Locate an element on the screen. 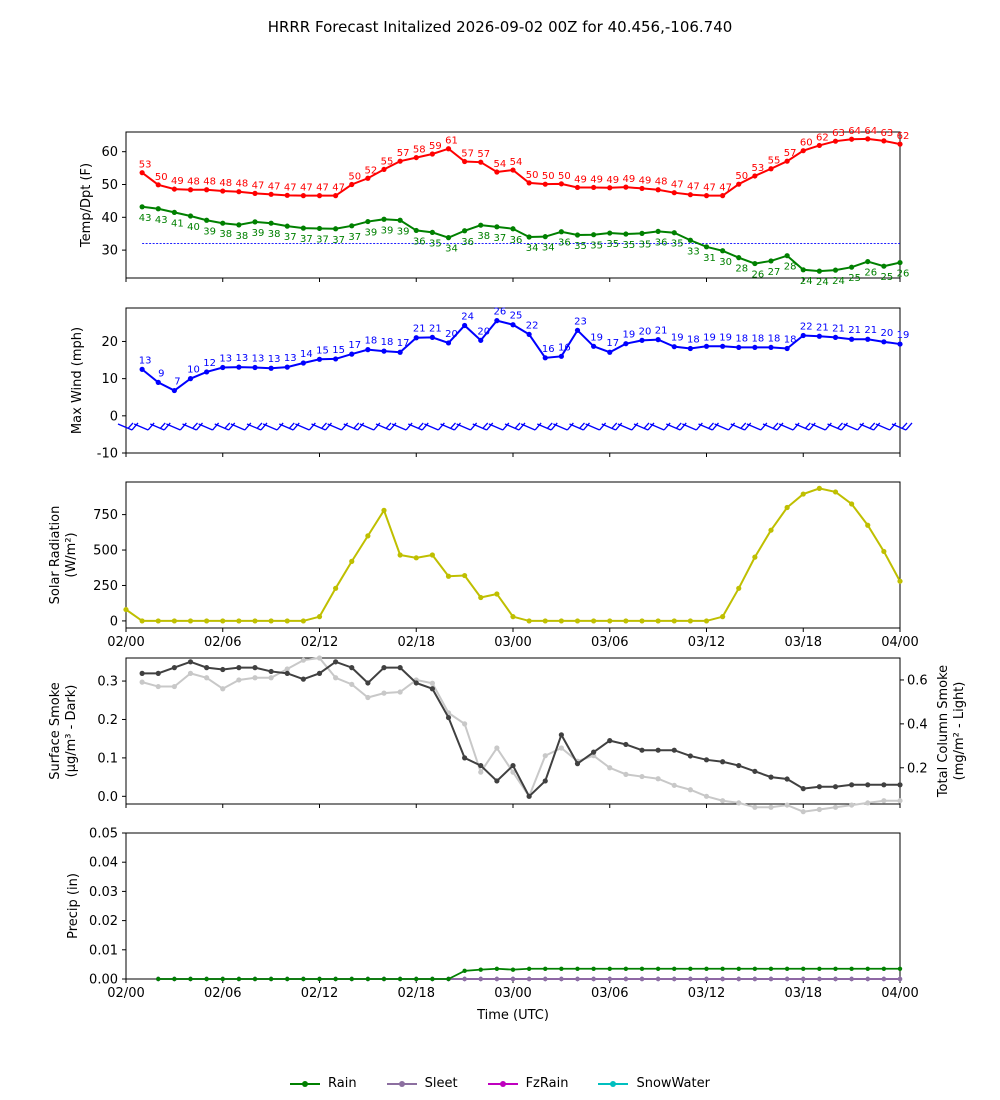 The width and height of the screenshot is (1000, 1100). y-axis-label: Solar Radiation is located at coordinates (55, 555).